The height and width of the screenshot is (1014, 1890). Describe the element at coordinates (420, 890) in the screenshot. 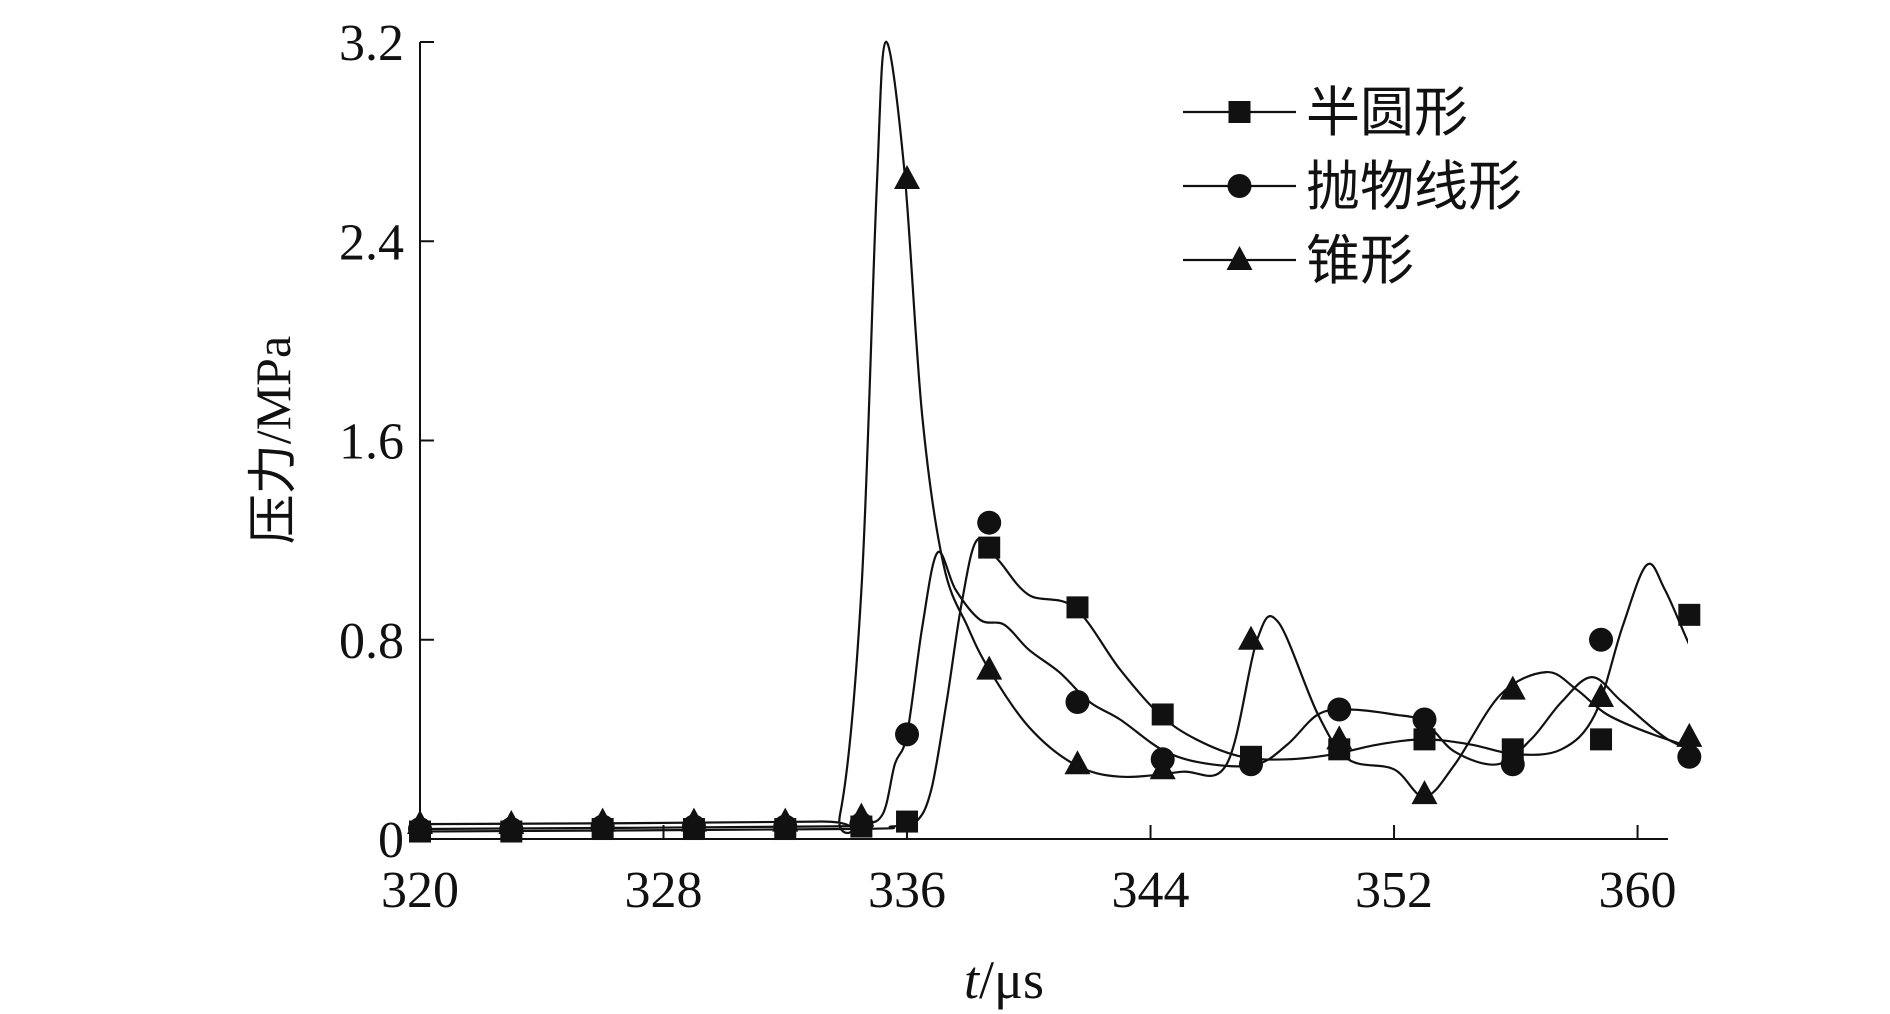

I see `x-tick-label: 320` at that location.